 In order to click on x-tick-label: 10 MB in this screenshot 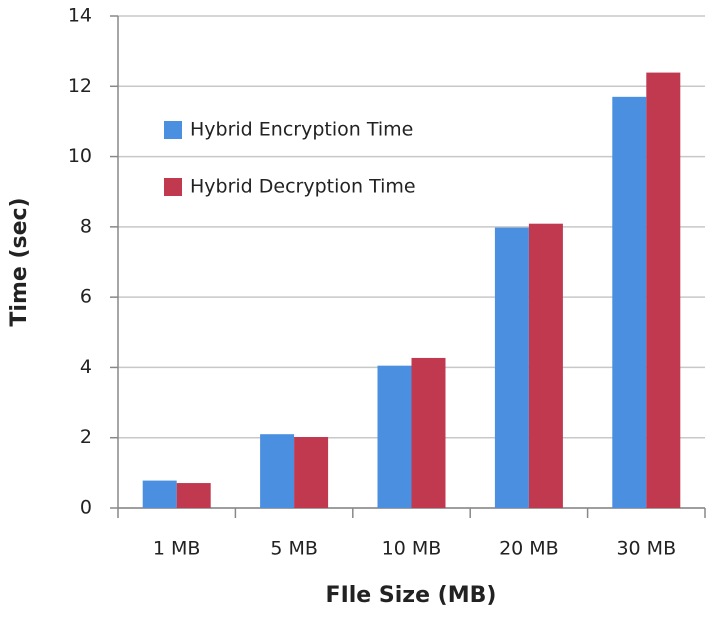, I will do `click(412, 549)`.